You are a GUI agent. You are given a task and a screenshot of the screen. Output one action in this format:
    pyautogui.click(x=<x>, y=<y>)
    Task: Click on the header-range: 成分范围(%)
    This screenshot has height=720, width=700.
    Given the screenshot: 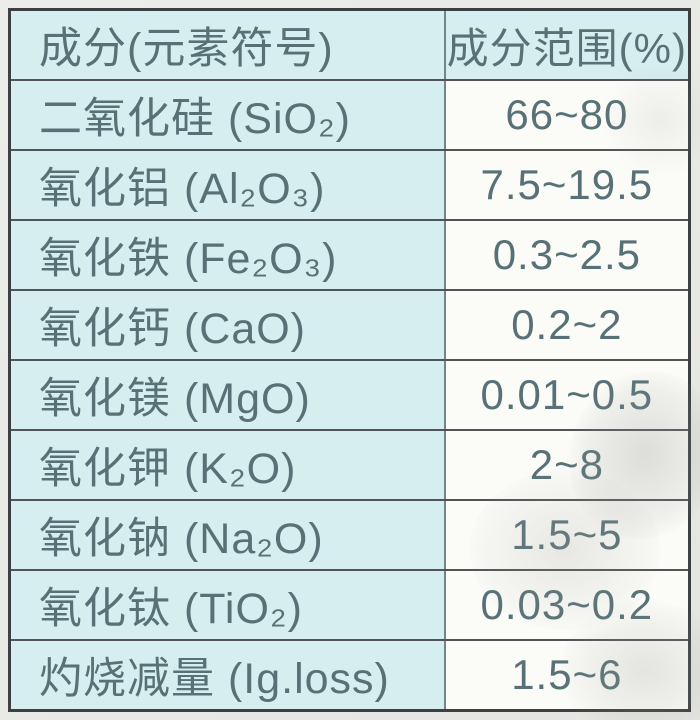 What is the action you would take?
    pyautogui.click(x=567, y=44)
    